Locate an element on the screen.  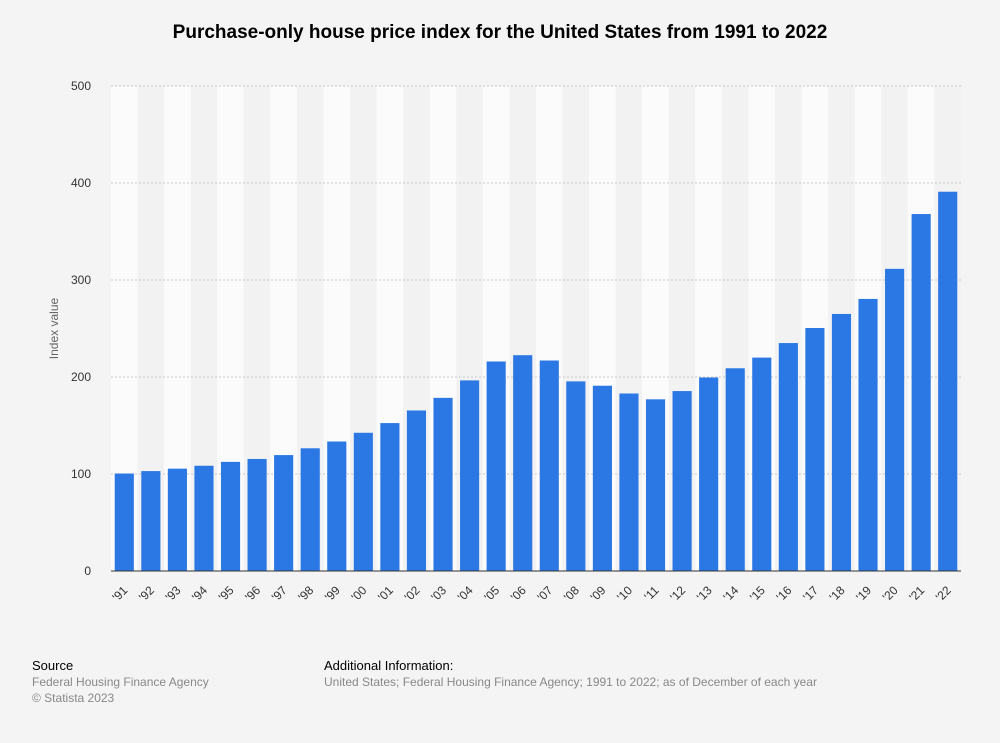
x-tick-label: '09 is located at coordinates (598, 593).